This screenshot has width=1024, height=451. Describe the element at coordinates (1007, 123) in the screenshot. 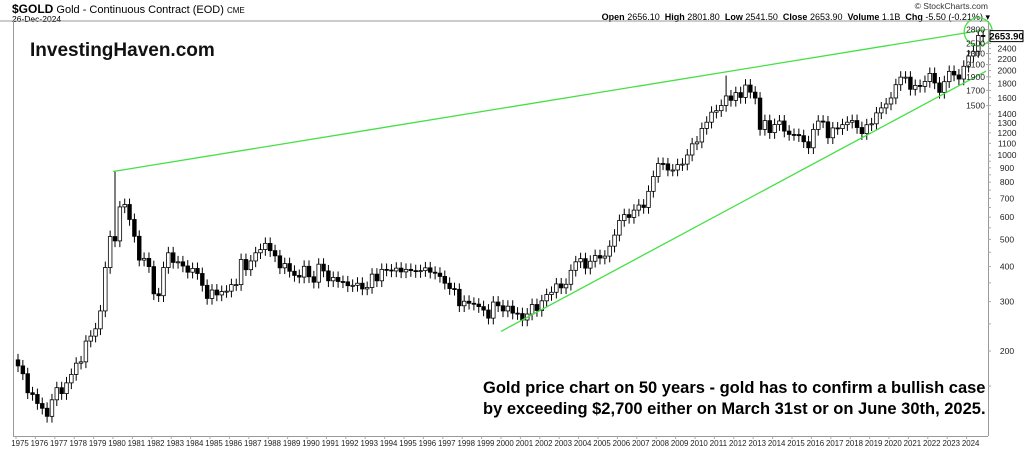

I see `y-tick-label: 1300` at that location.